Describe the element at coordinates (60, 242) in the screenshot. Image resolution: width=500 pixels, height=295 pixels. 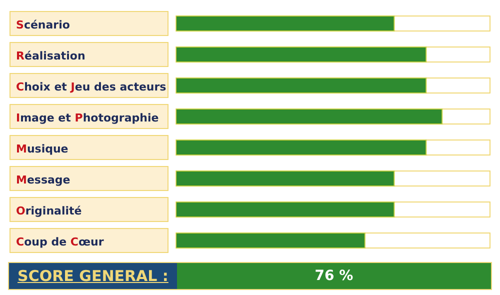
I see `y-tick-label: Coup de Cœur` at that location.